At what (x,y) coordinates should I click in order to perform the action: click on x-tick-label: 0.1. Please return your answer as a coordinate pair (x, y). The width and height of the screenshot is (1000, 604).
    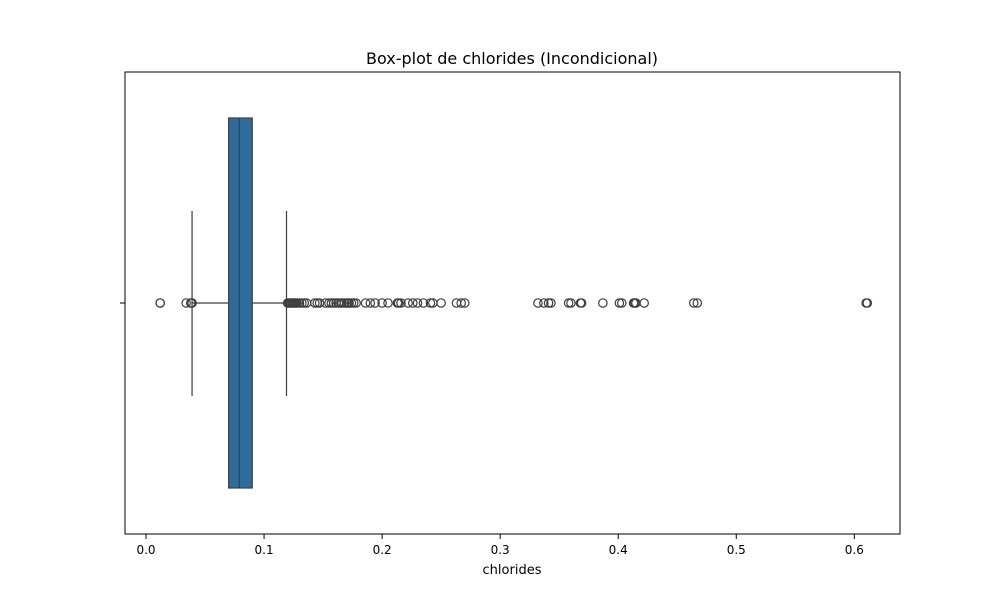
    Looking at the image, I should click on (264, 550).